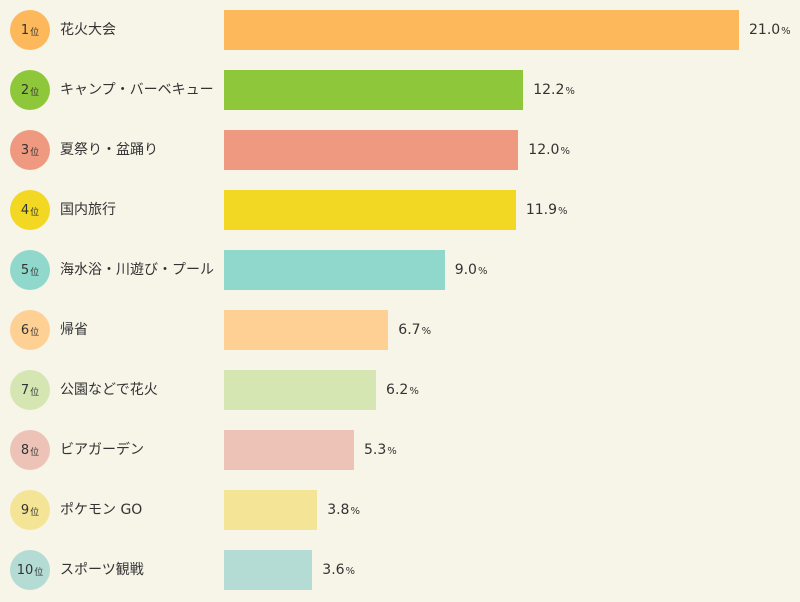 This screenshot has height=602, width=800. I want to click on value-number: 12.2, so click(549, 90).